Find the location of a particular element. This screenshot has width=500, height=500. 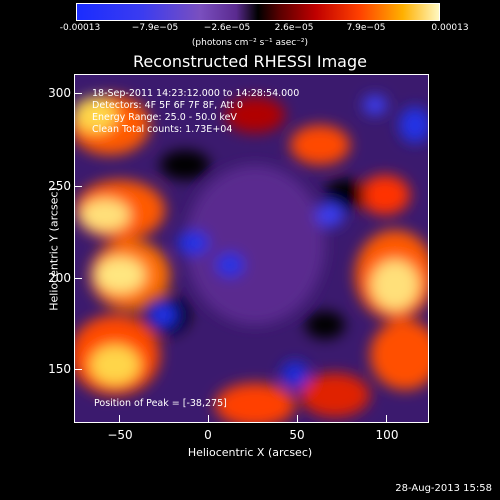

x-tick-label: 0 is located at coordinates (208, 435).